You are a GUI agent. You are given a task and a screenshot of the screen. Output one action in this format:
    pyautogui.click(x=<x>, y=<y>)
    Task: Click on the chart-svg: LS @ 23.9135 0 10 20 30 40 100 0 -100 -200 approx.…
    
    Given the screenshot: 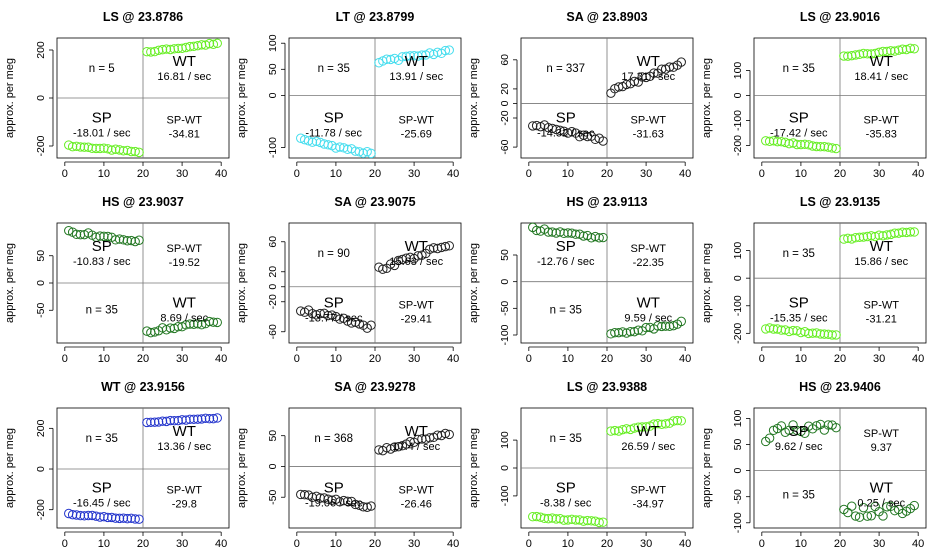 What is the action you would take?
    pyautogui.click(x=814, y=280)
    